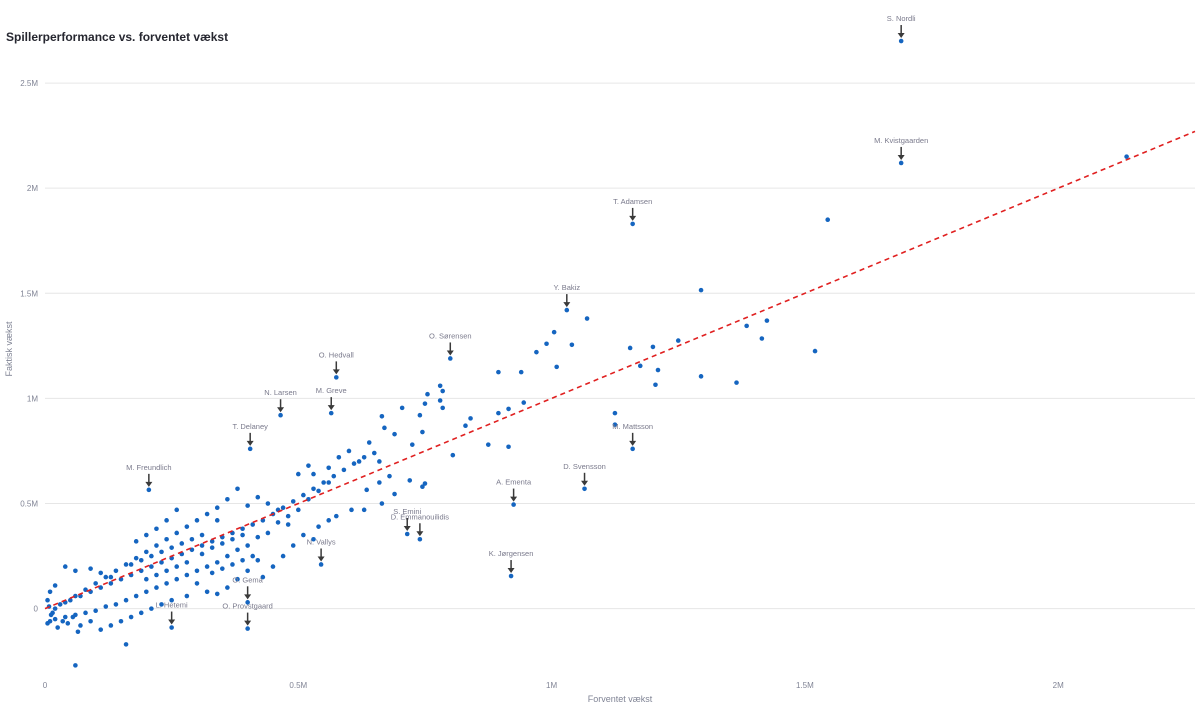 This screenshot has width=1200, height=728. I want to click on annotation-label: O. Provstgaard, so click(247, 606).